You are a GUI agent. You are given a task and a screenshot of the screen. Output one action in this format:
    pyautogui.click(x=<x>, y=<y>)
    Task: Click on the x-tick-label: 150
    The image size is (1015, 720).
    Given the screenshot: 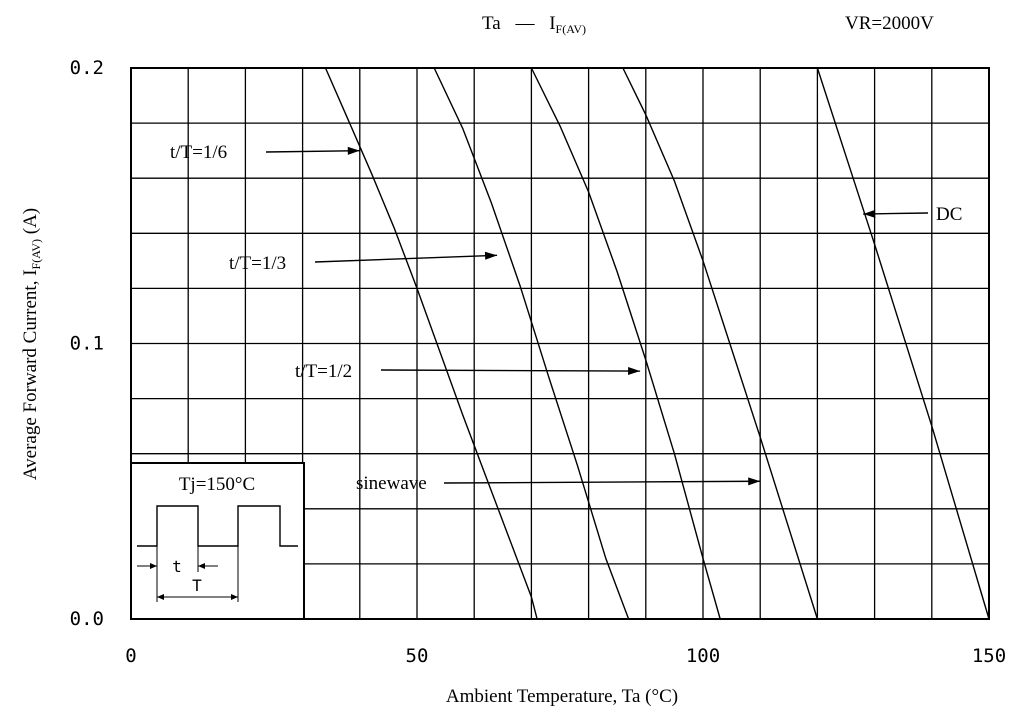 What is the action you would take?
    pyautogui.click(x=989, y=656)
    